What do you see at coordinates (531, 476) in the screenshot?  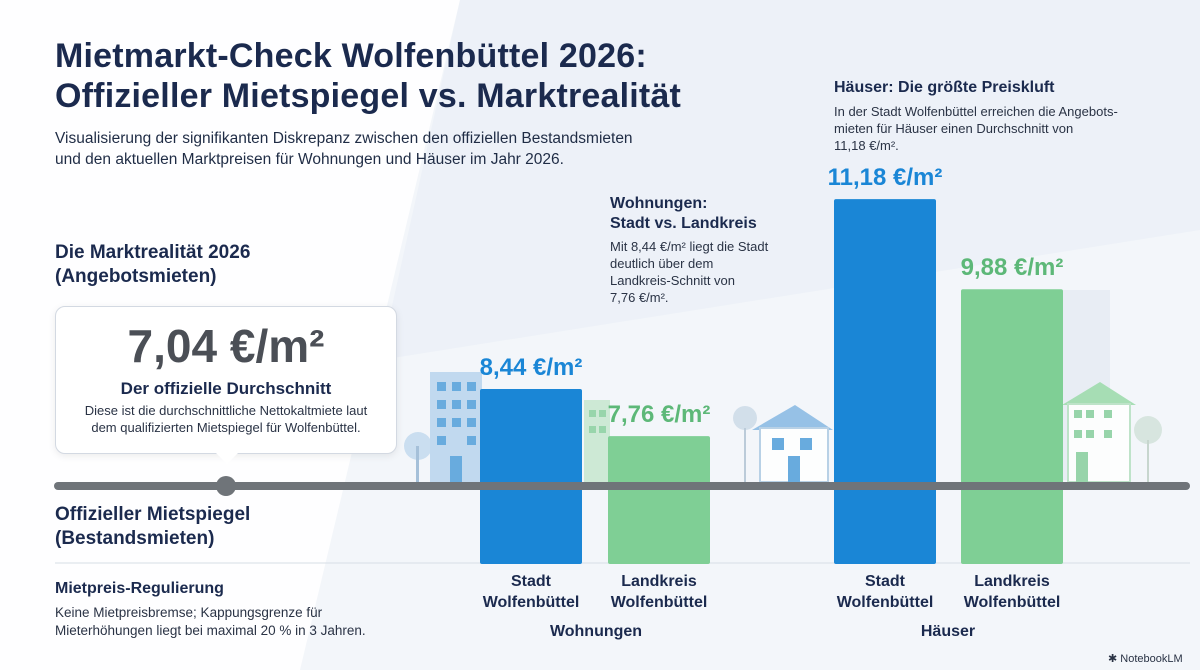 I see `bar-wohnungen-stadt` at bounding box center [531, 476].